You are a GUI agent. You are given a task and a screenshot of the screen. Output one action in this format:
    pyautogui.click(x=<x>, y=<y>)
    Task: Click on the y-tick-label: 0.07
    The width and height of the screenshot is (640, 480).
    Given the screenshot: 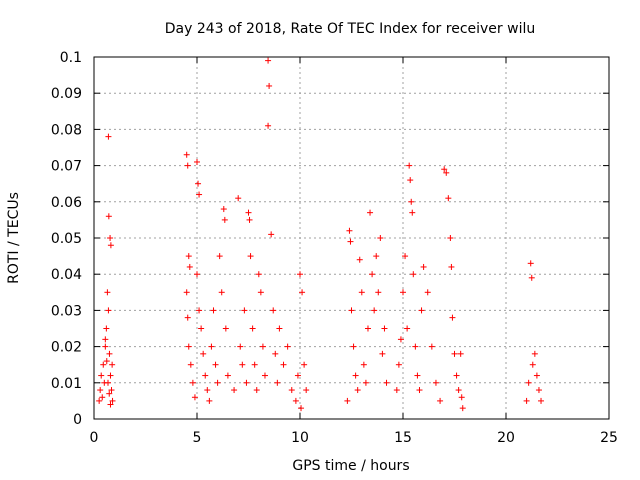 What is the action you would take?
    pyautogui.click(x=66, y=167)
    